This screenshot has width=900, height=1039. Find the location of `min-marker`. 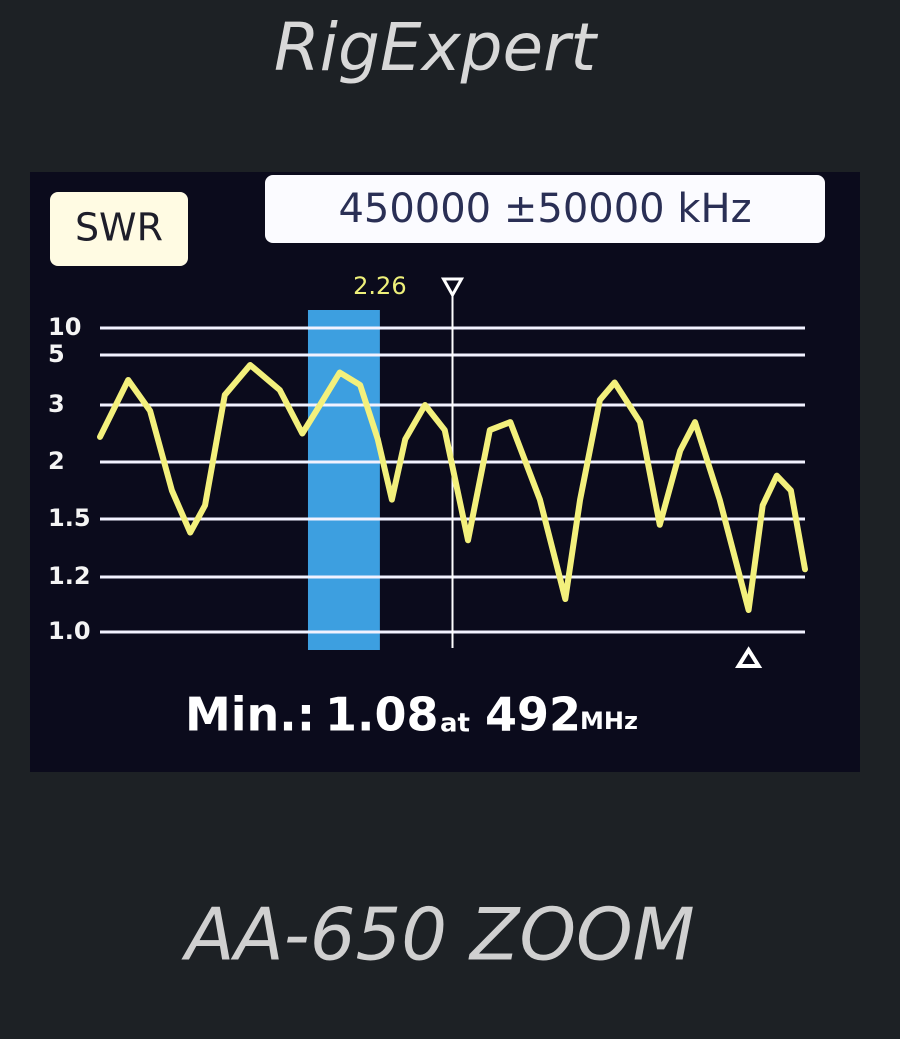

min-marker is located at coordinates (748, 657).